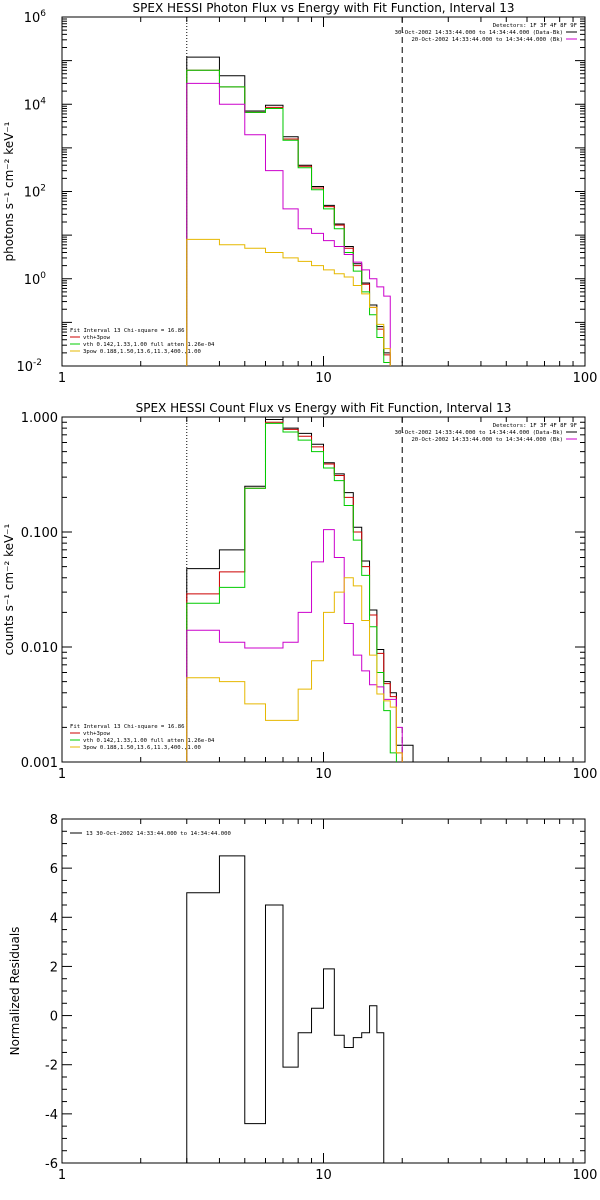  What do you see at coordinates (39, 418) in the screenshot?
I see `y-tick-label: 1.000` at bounding box center [39, 418].